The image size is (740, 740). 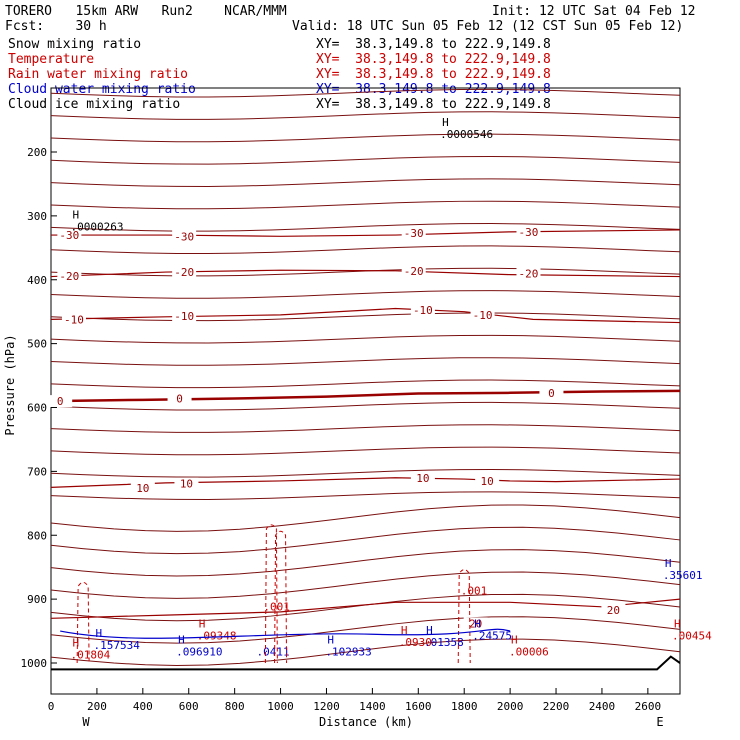 I want to click on init-time: Init: 12 UTC Sat 04 Feb 12, so click(x=594, y=11).